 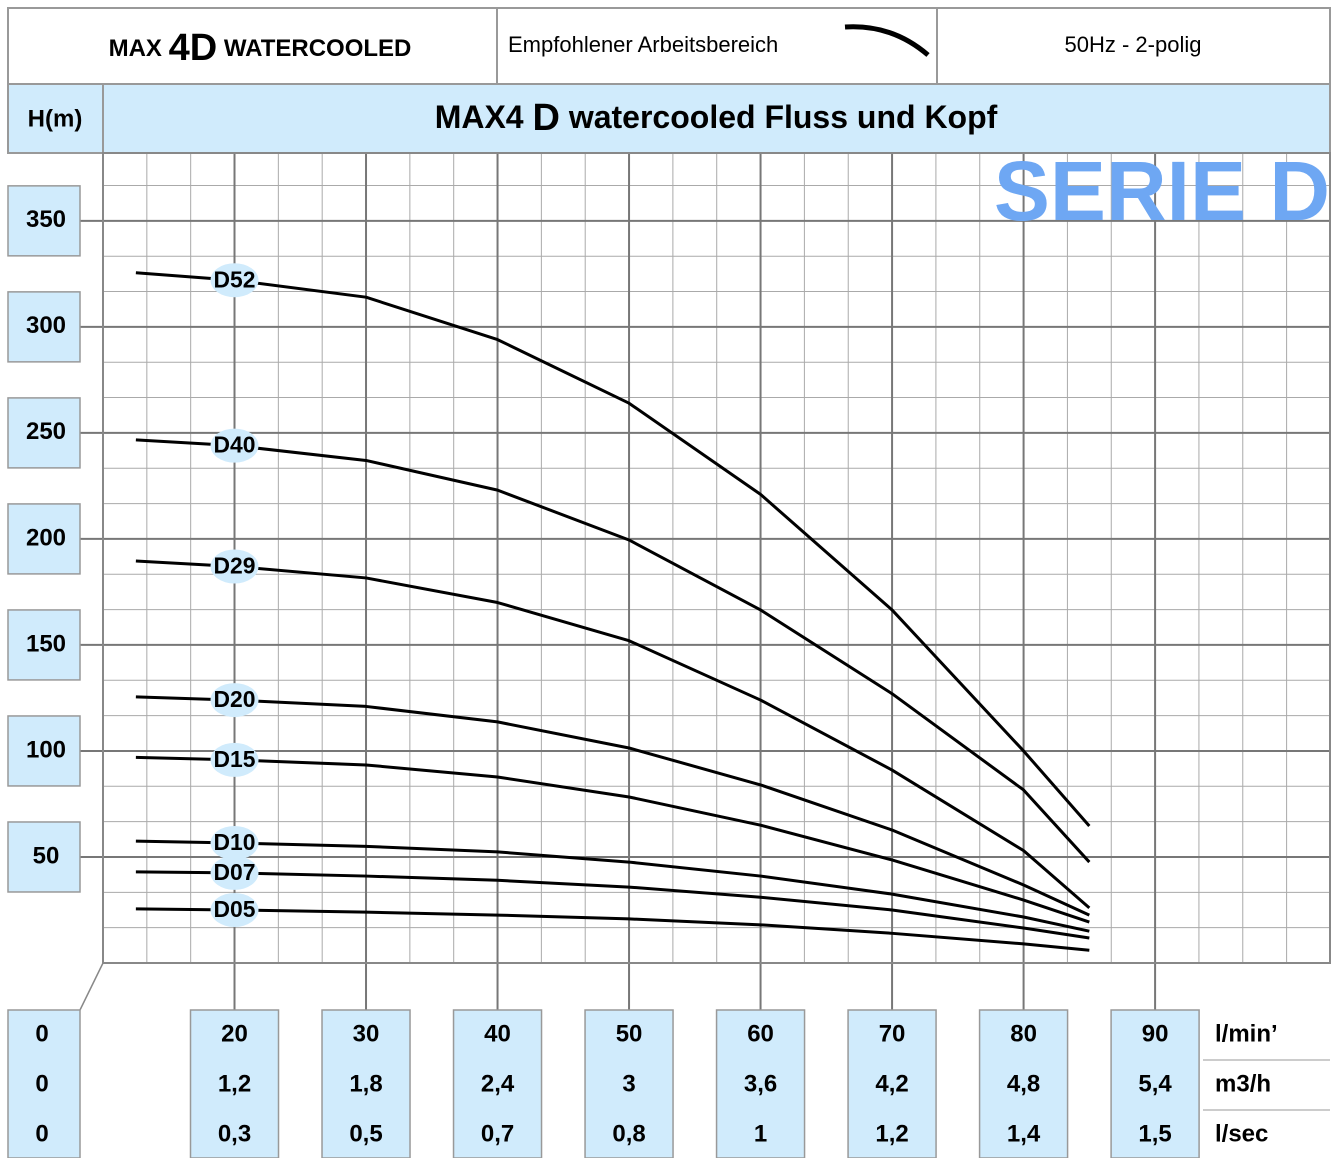 I want to click on x-tick-label-m3h: 3, so click(x=628, y=1083).